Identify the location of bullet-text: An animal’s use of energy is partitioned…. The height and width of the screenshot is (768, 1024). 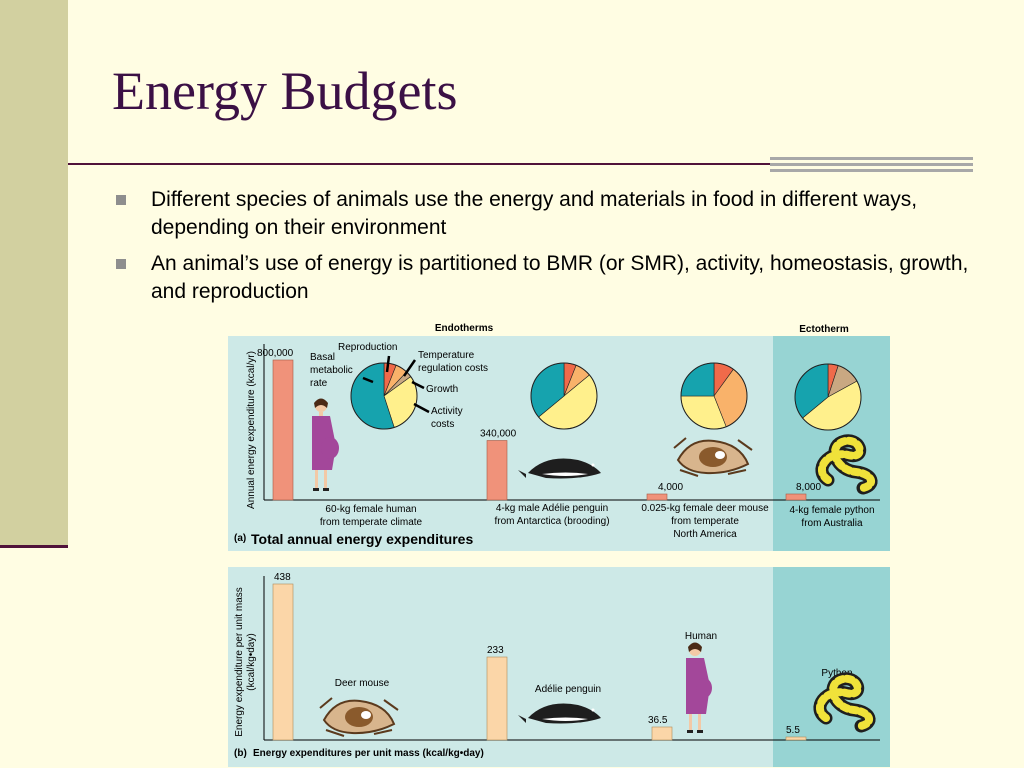
(560, 277).